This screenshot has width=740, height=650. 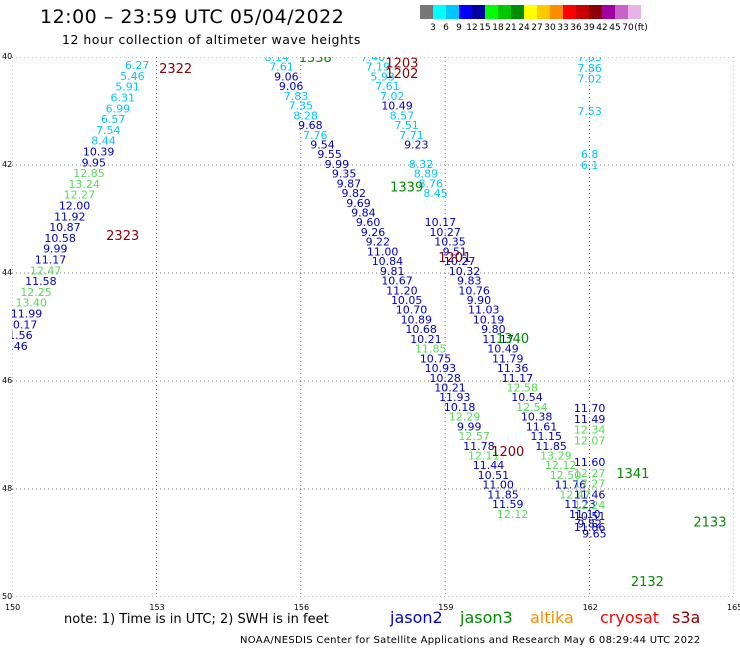 I want to click on swh-value-label: 11.56, so click(x=22, y=335).